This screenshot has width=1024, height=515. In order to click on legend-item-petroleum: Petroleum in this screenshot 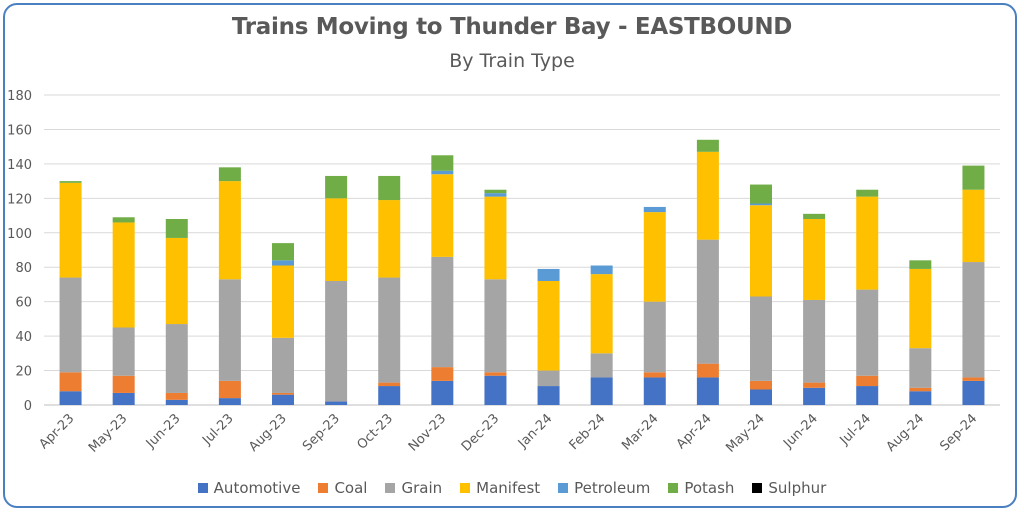, I will do `click(604, 488)`.